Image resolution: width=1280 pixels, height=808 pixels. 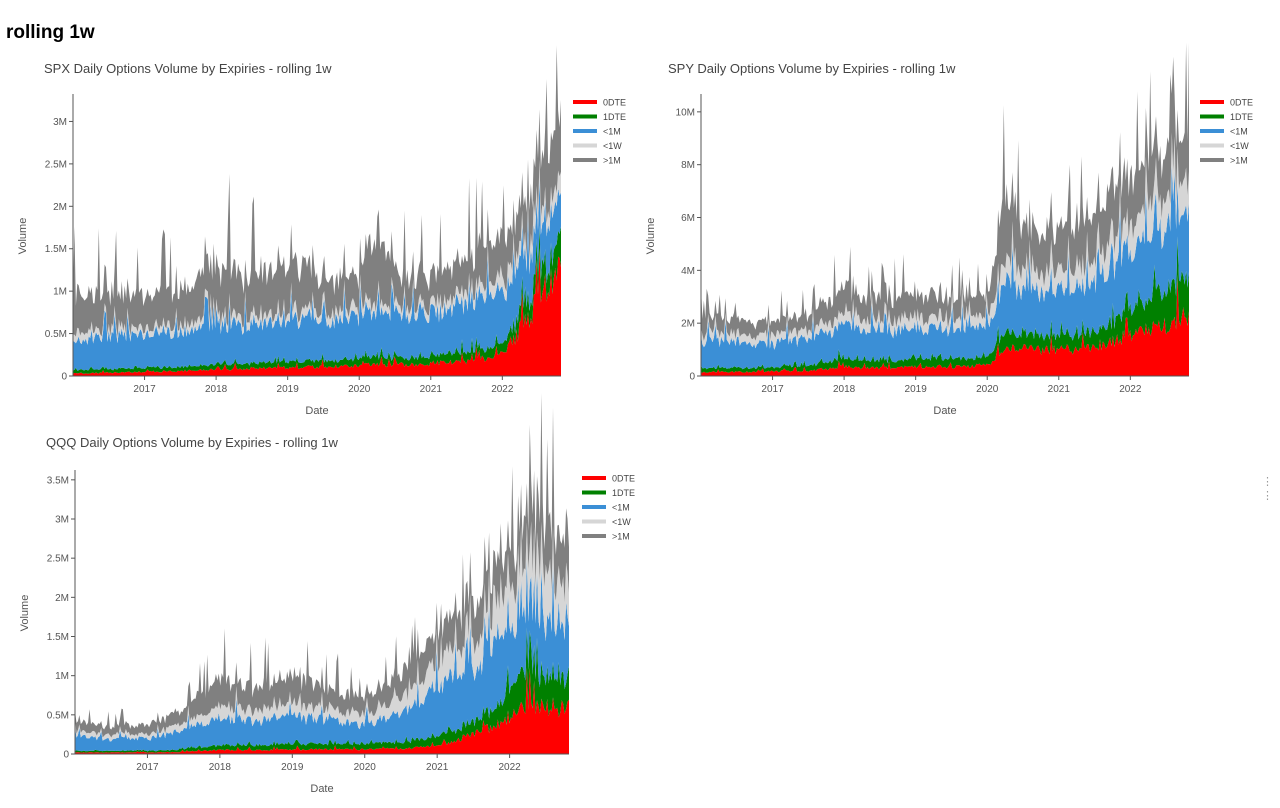 I want to click on spx-y-tick-label: 3M, so click(x=60, y=122).